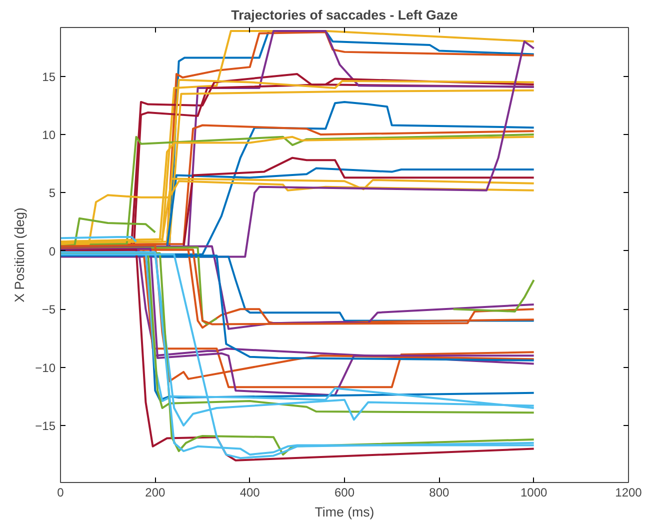 The image size is (648, 522). What do you see at coordinates (628, 493) in the screenshot?
I see `x-tick-label: 1200` at bounding box center [628, 493].